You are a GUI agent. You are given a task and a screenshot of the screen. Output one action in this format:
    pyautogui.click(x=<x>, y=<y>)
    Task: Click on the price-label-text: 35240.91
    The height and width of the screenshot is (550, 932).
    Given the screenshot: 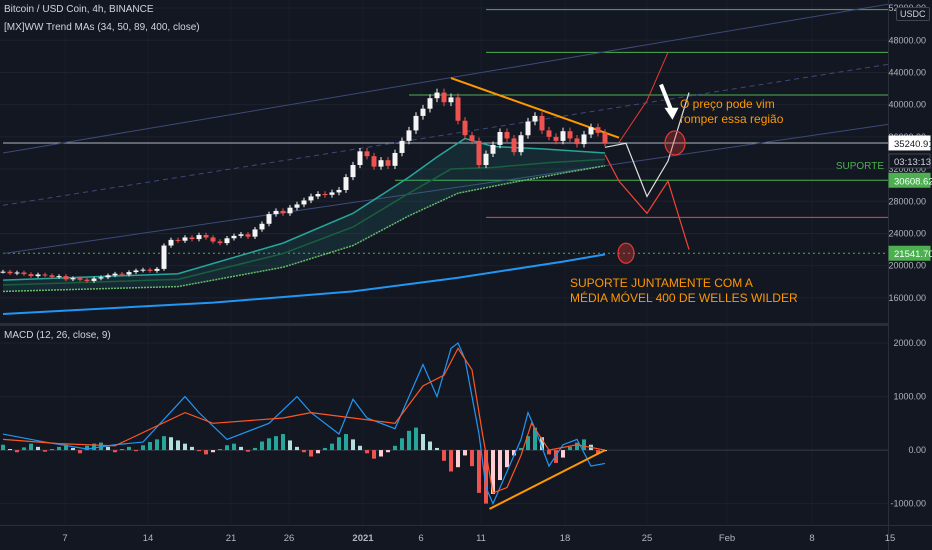 What is the action you would take?
    pyautogui.click(x=913, y=144)
    